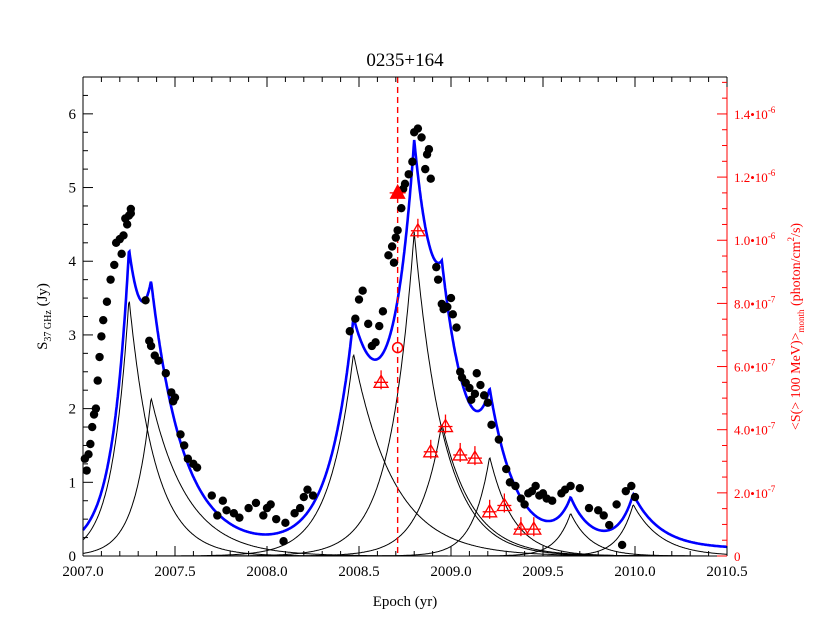  Describe the element at coordinates (726, 572) in the screenshot. I see `x-tick-label: 2010.5` at that location.